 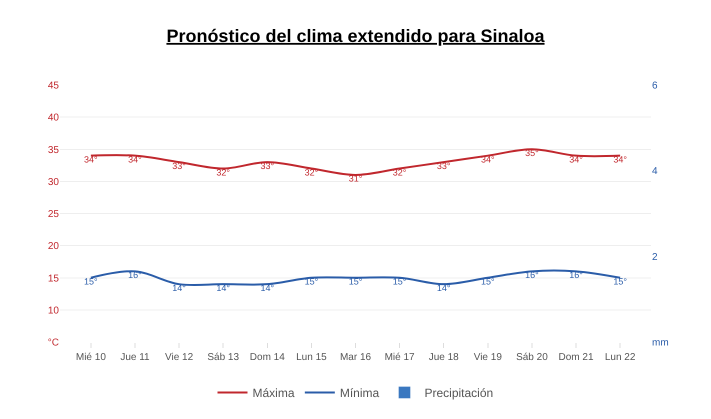 What do you see at coordinates (532, 153) in the screenshot?
I see `data-label: 35°` at bounding box center [532, 153].